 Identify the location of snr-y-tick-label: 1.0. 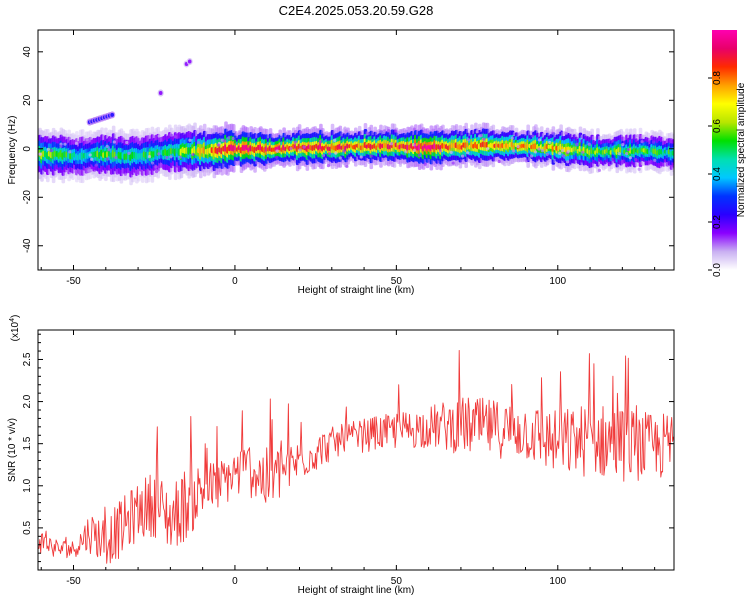
(27, 485).